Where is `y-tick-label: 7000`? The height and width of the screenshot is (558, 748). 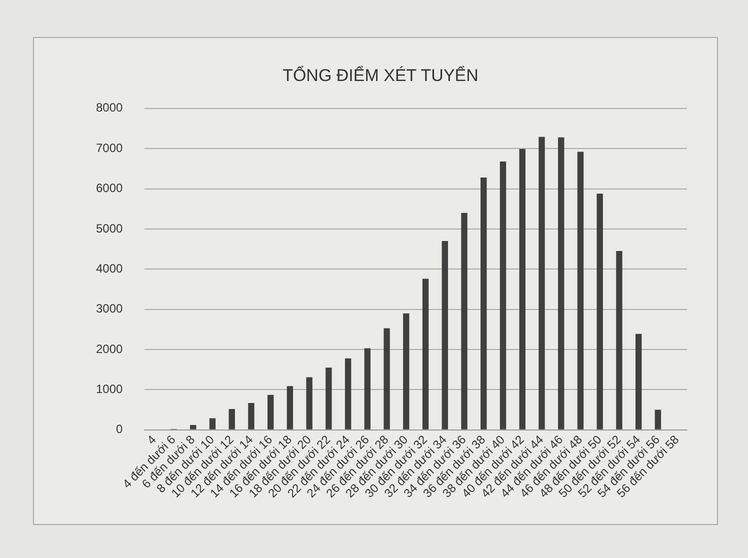
y-tick-label: 7000 is located at coordinates (110, 147).